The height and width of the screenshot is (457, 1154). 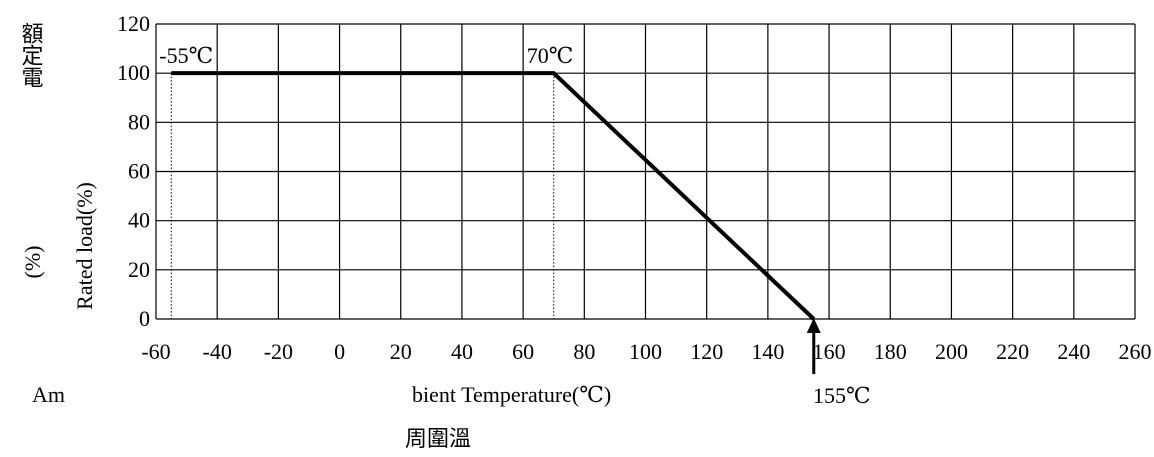 I want to click on y-tick-label: 40, so click(x=139, y=220).